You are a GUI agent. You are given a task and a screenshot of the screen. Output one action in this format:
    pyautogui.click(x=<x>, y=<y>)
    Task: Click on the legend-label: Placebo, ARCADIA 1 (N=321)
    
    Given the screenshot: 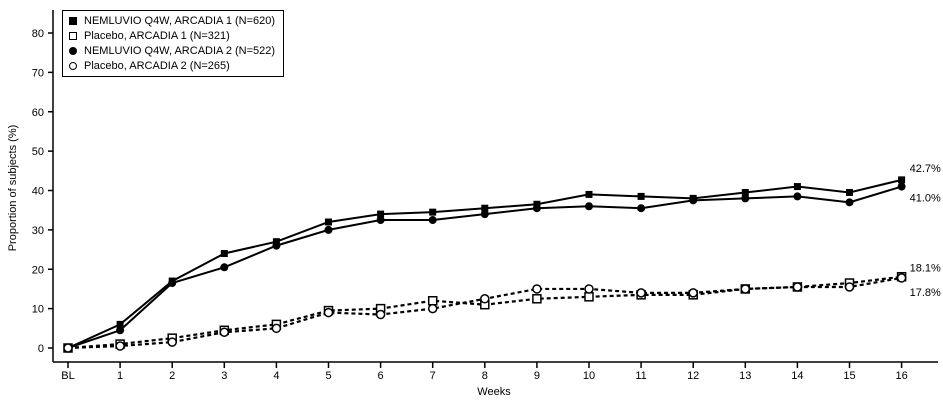 What is the action you would take?
    pyautogui.click(x=157, y=35)
    